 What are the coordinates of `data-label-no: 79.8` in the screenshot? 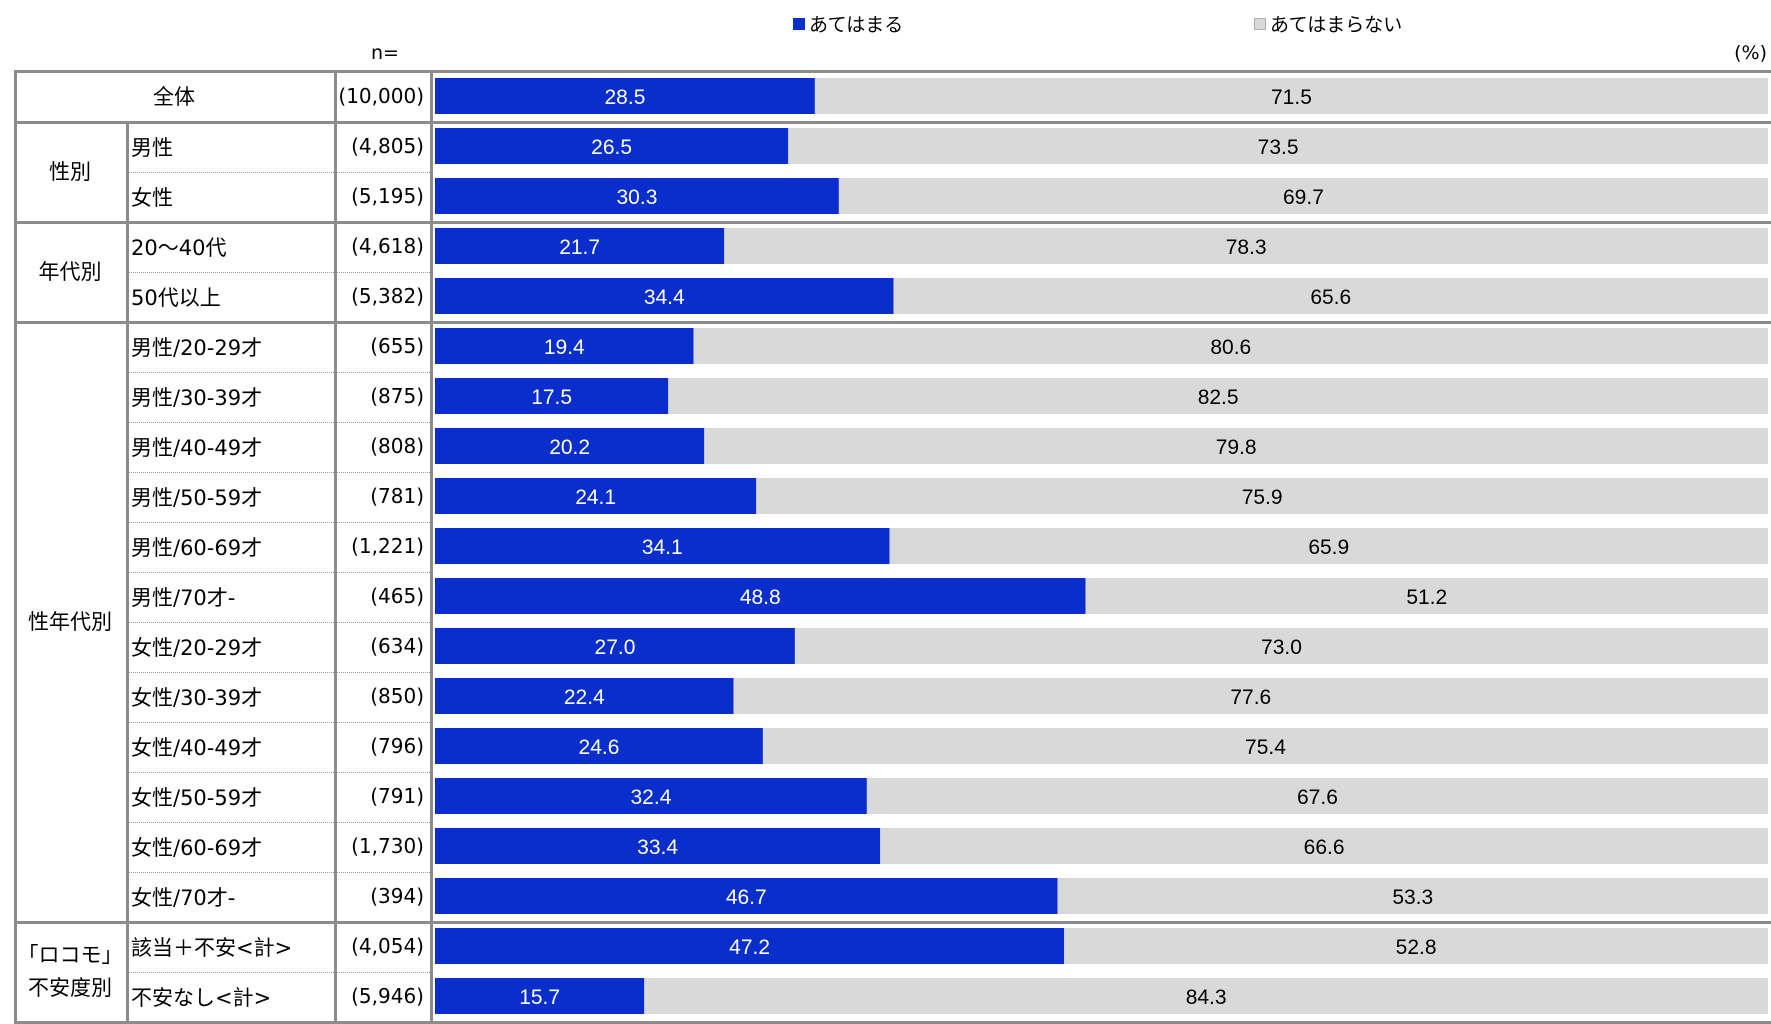 It's located at (1236, 447).